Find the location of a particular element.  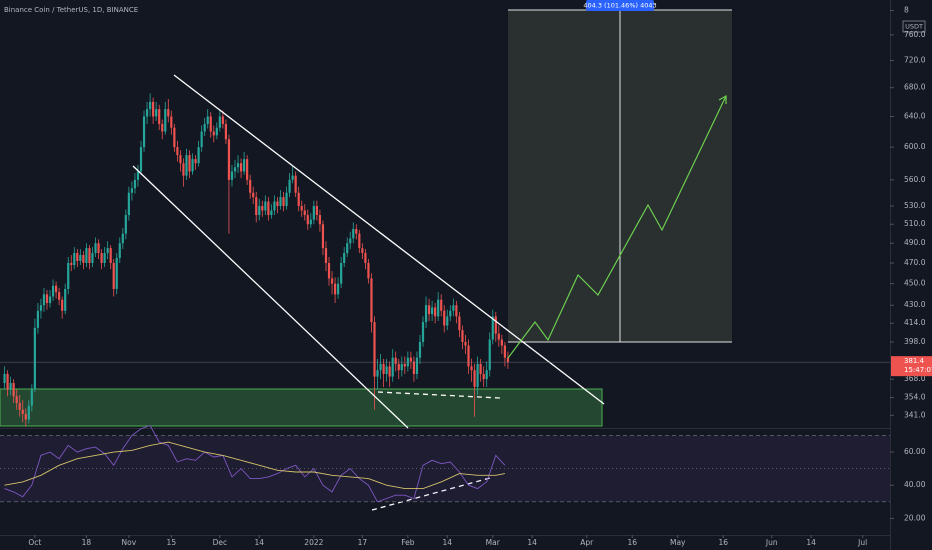

y-tick-label: 8 is located at coordinates (906, 10).